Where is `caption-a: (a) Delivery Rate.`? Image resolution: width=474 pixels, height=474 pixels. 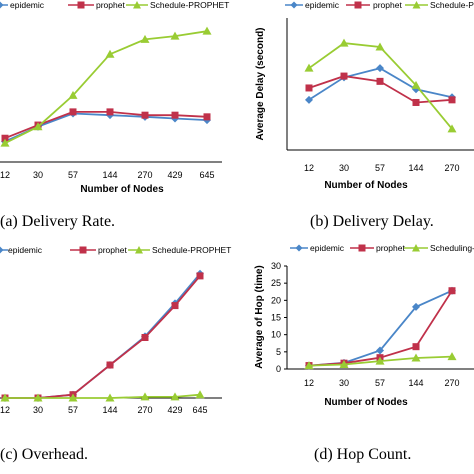 caption-a: (a) Delivery Rate. is located at coordinates (57, 221).